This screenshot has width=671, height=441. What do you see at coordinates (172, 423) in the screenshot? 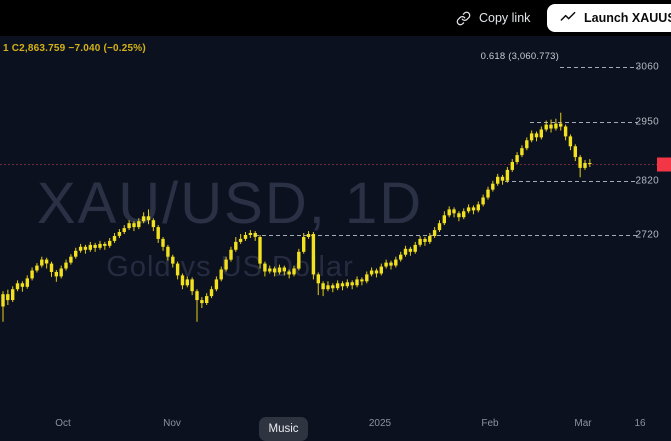
I see `time-tick: Nov` at bounding box center [172, 423].